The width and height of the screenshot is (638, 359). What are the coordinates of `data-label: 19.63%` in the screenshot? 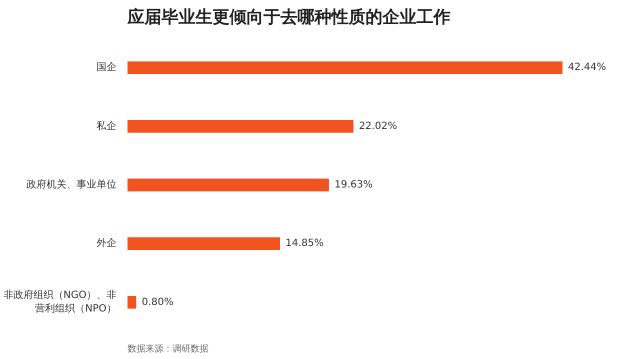 It's located at (353, 185).